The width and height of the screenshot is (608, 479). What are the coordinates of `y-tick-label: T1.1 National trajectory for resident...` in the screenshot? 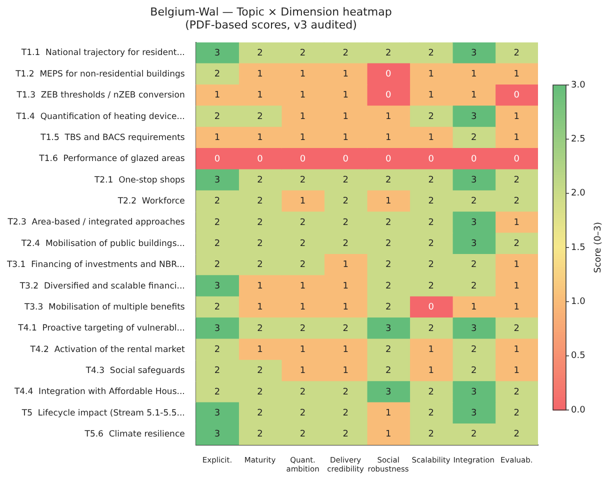 It's located at (102, 53).